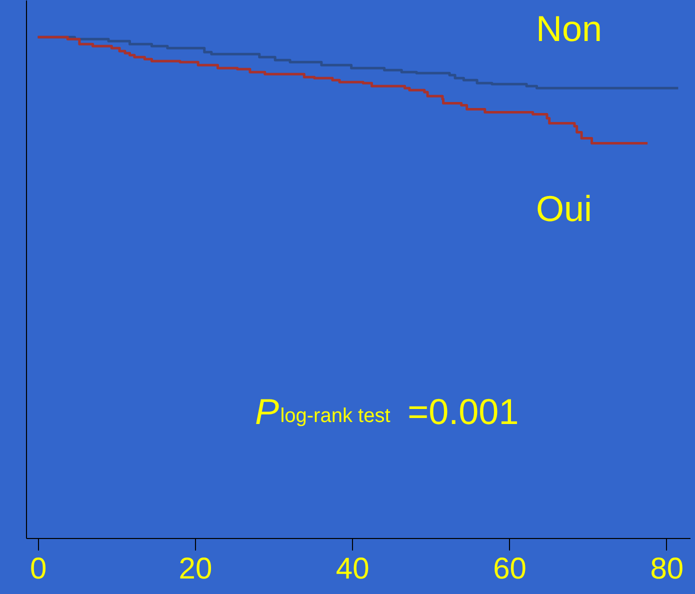  I want to click on x-tick-label: 0, so click(38, 569).